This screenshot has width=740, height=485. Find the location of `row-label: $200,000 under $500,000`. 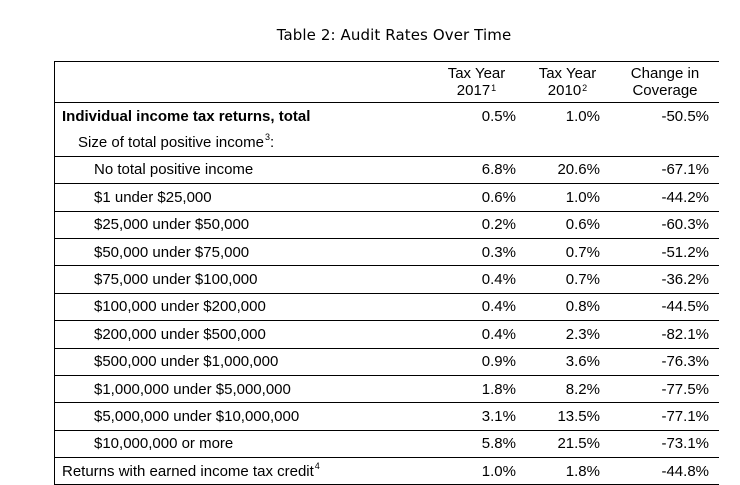

row-label: $200,000 under $500,000 is located at coordinates (241, 334).